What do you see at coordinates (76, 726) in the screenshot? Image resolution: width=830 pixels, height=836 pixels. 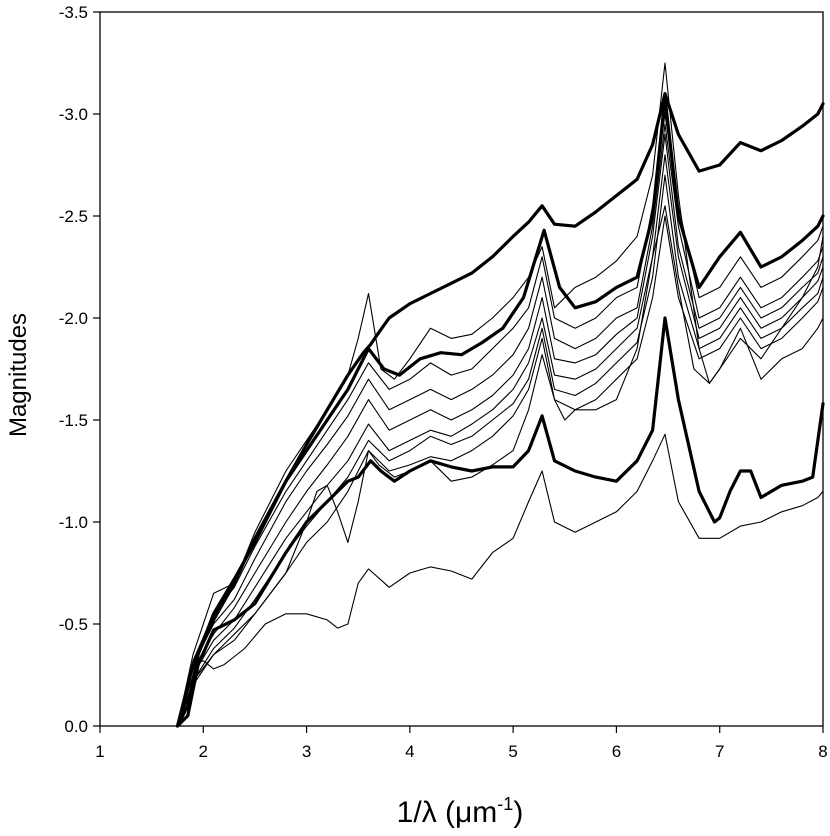 I see `y-tick-label: 0.0` at bounding box center [76, 726].